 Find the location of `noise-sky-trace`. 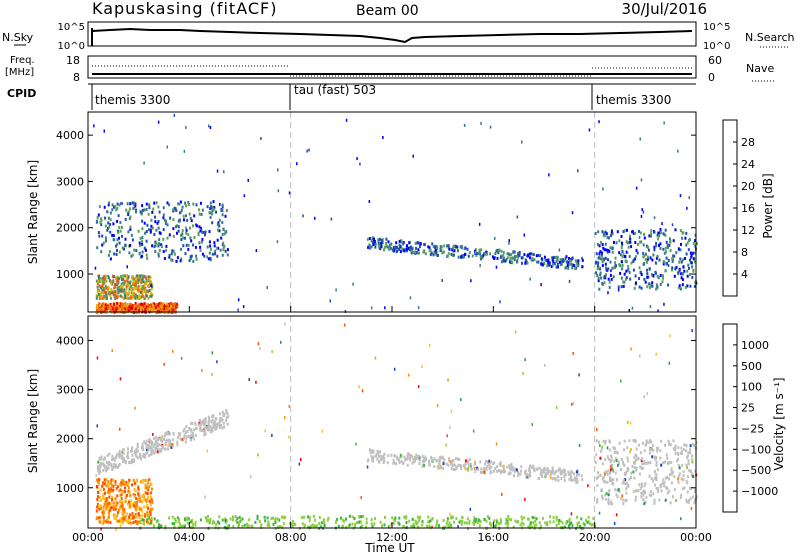

noise-sky-trace is located at coordinates (392, 35).